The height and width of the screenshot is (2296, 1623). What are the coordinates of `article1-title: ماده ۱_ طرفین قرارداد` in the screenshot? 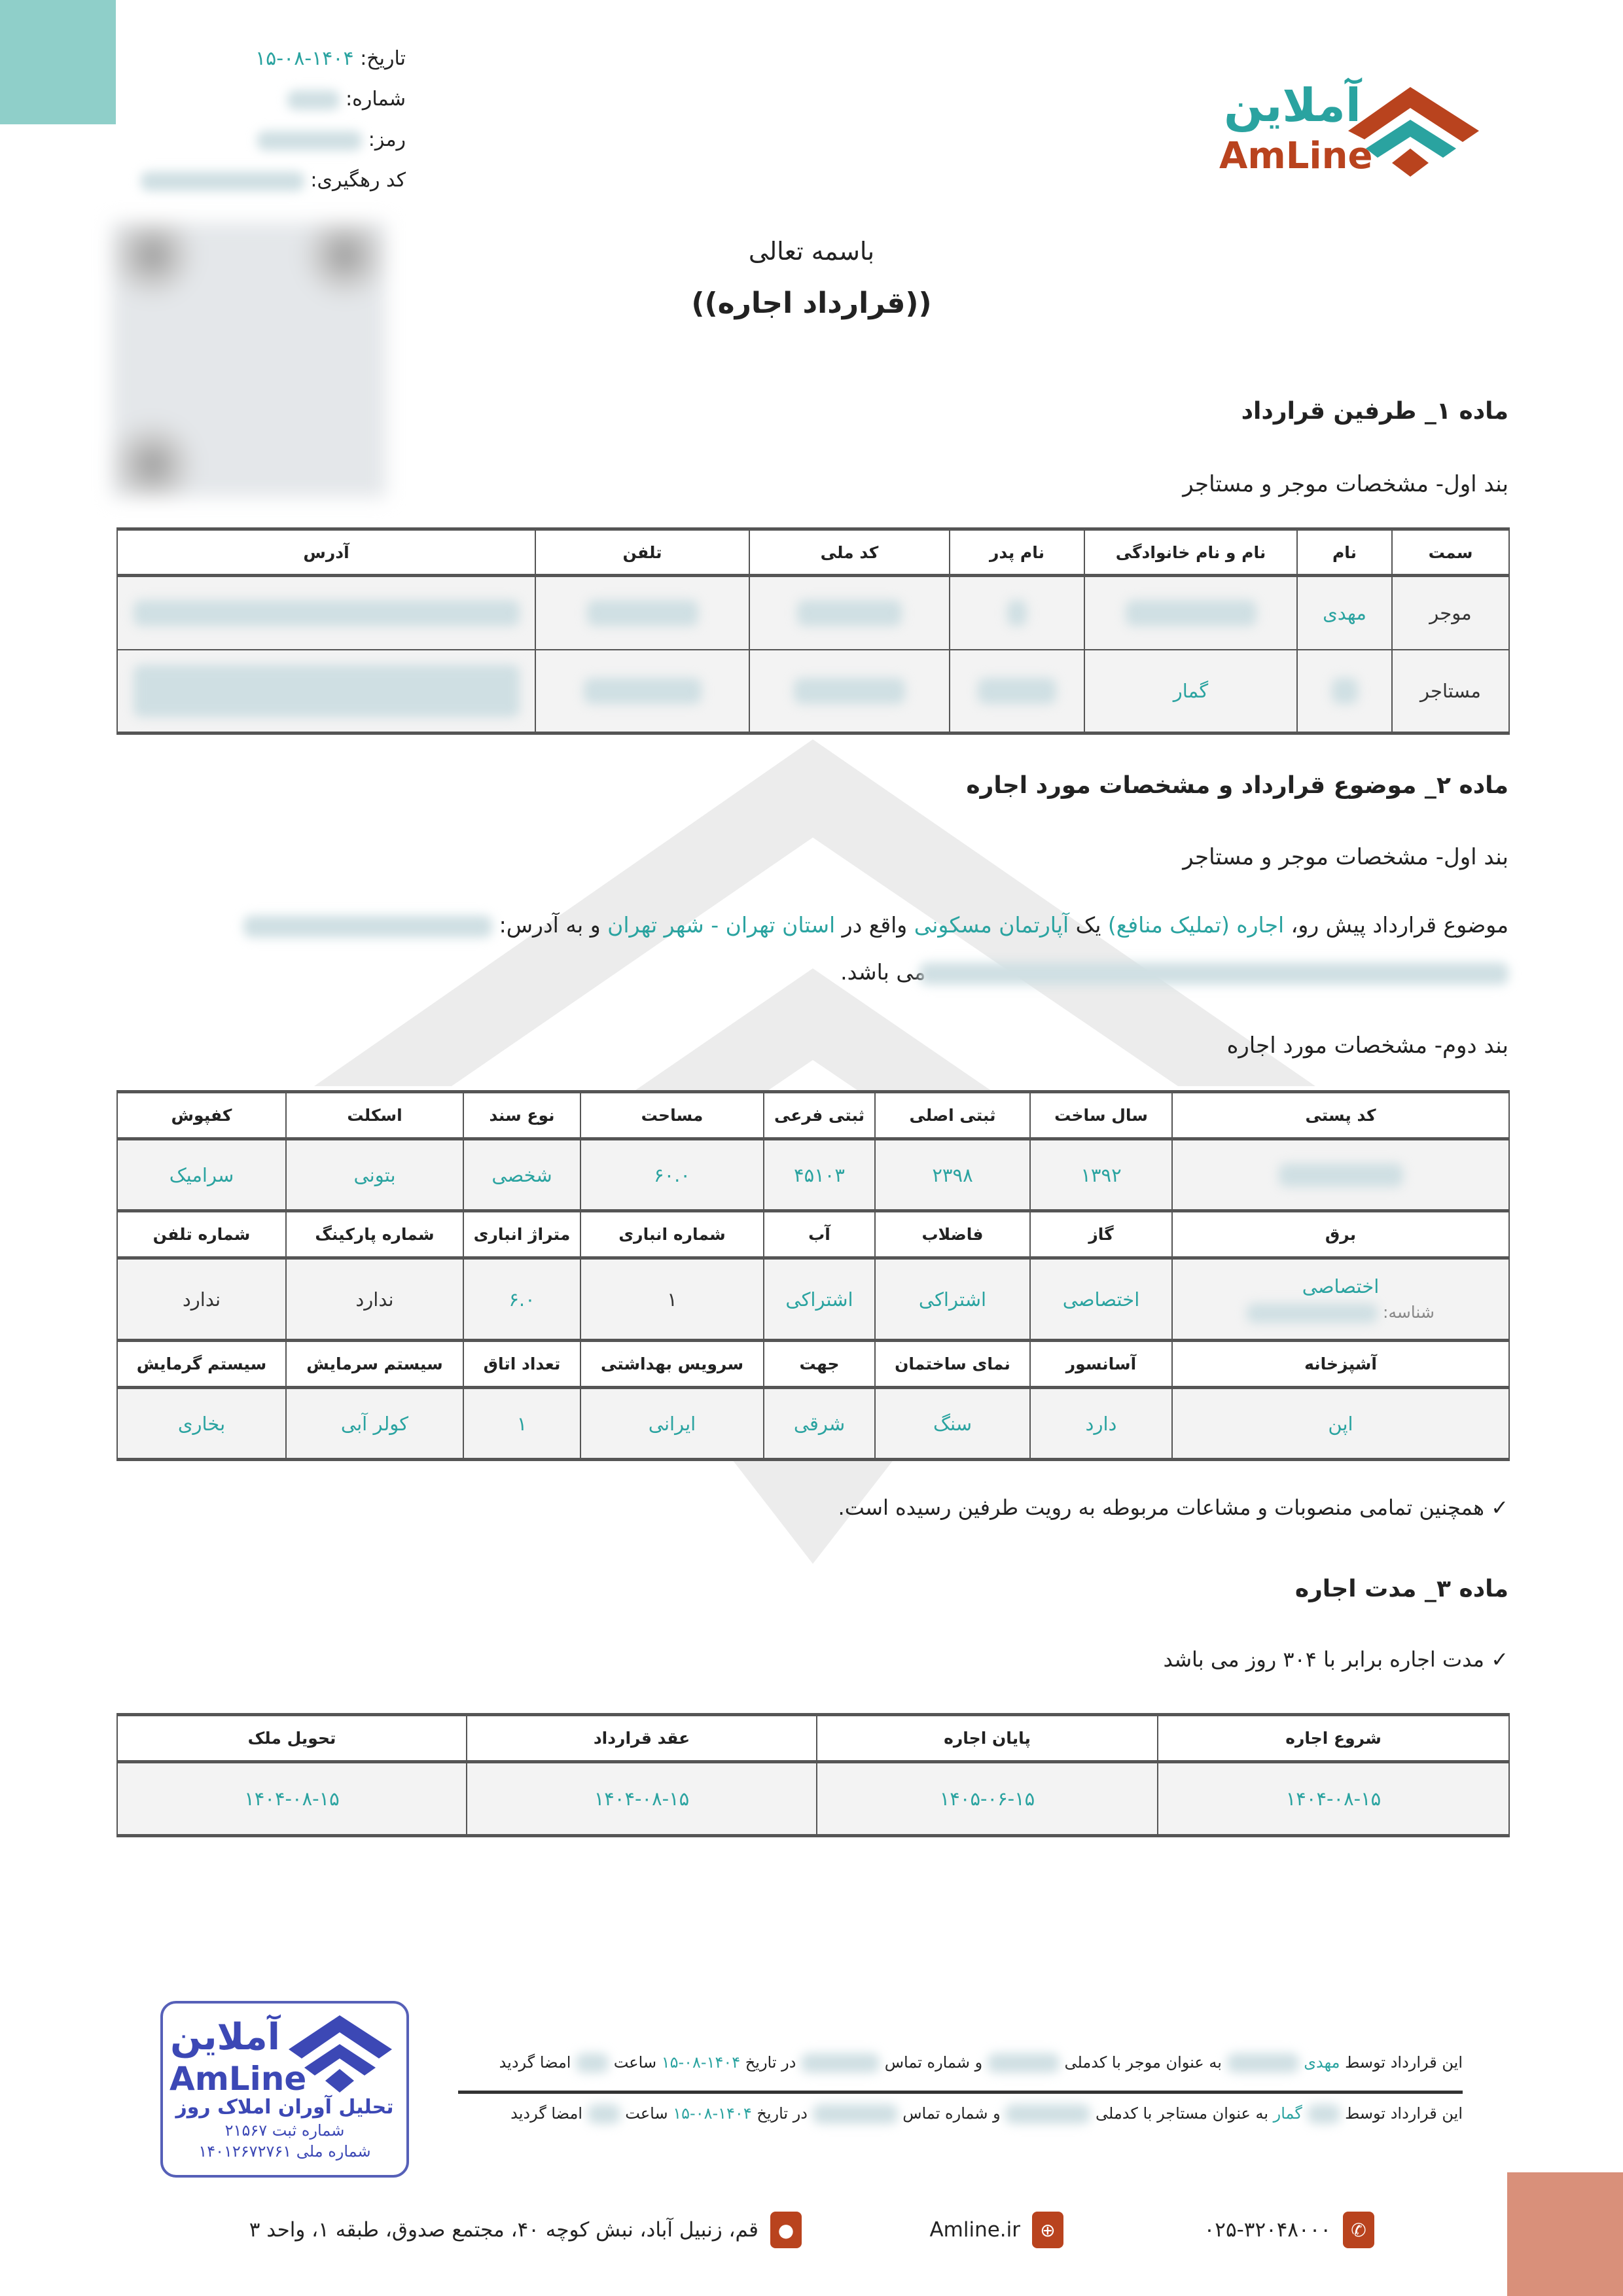 It's located at (1374, 411).